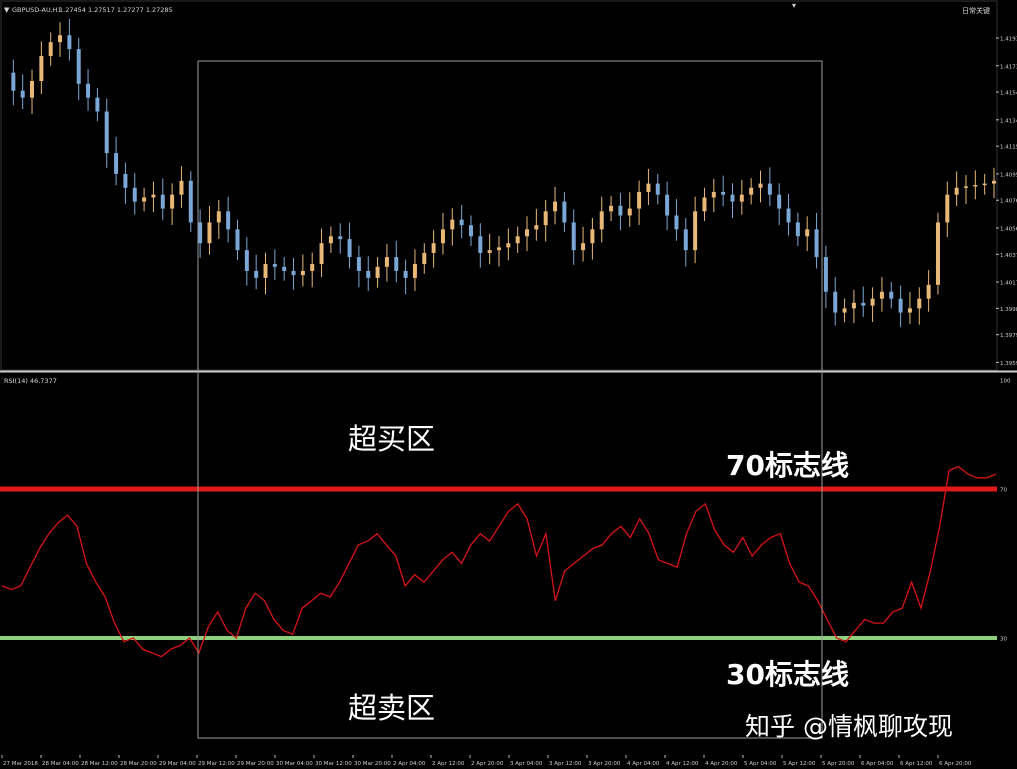  Describe the element at coordinates (1008, 336) in the screenshot. I see `price-tick-label: 1.3979` at that location.